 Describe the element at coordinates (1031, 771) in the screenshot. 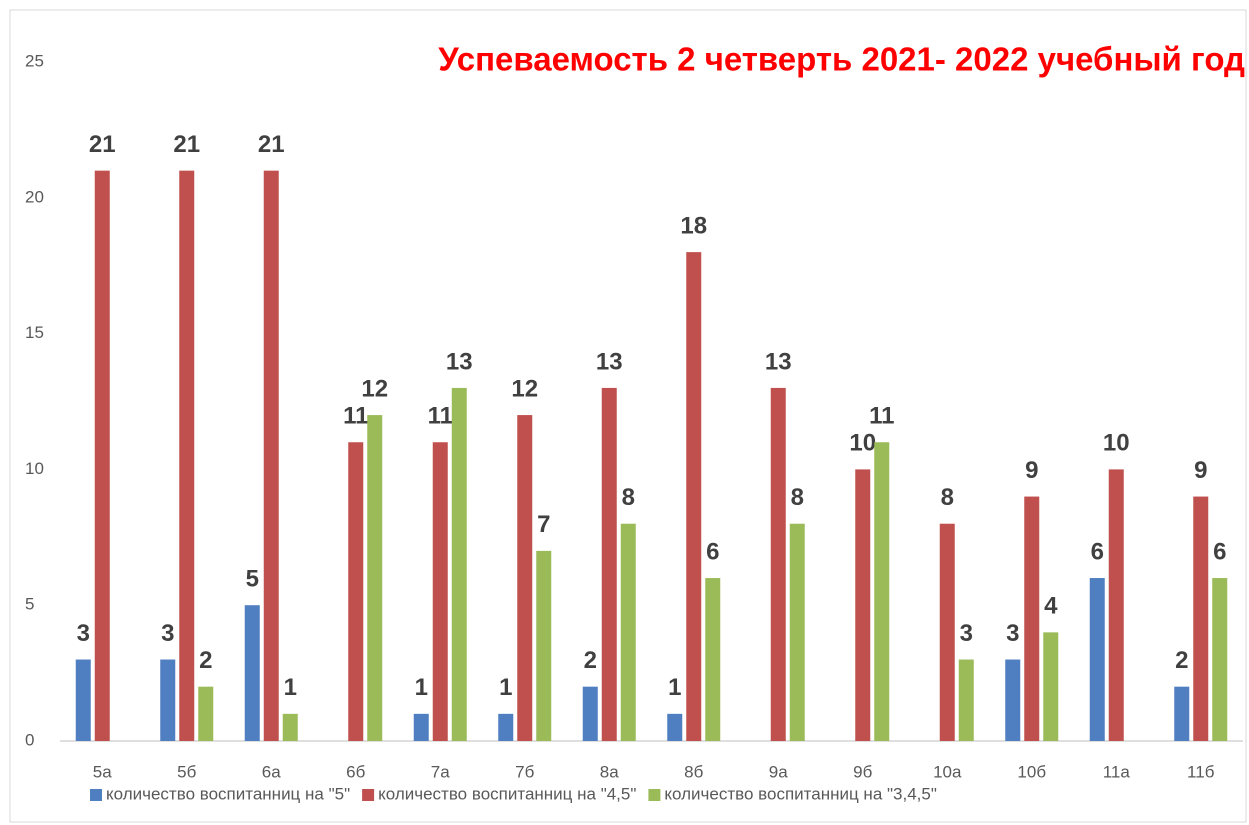

I see `x-tick-label: 10б` at that location.